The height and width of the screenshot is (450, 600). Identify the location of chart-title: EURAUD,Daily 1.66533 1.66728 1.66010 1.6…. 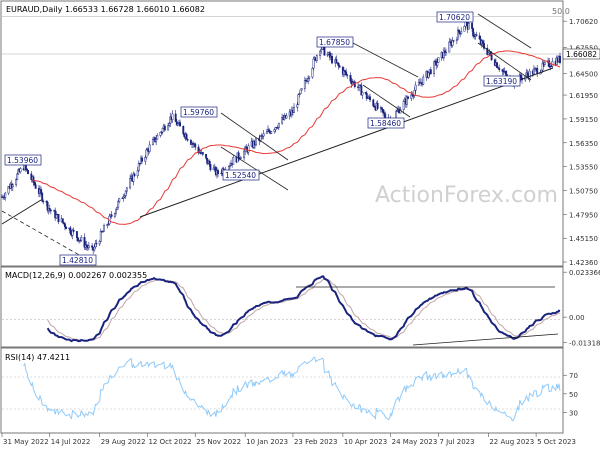
(105, 9).